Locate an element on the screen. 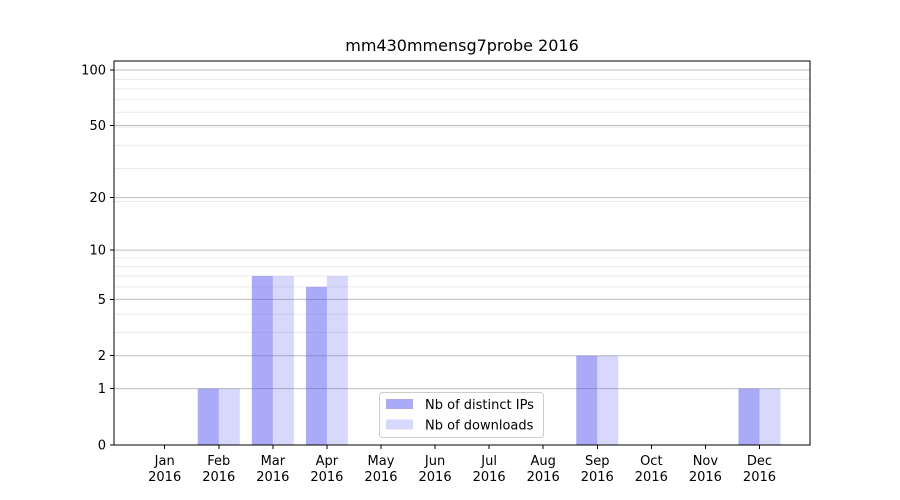 This screenshot has width=900, height=500. y-tick-label: 0 is located at coordinates (102, 446).